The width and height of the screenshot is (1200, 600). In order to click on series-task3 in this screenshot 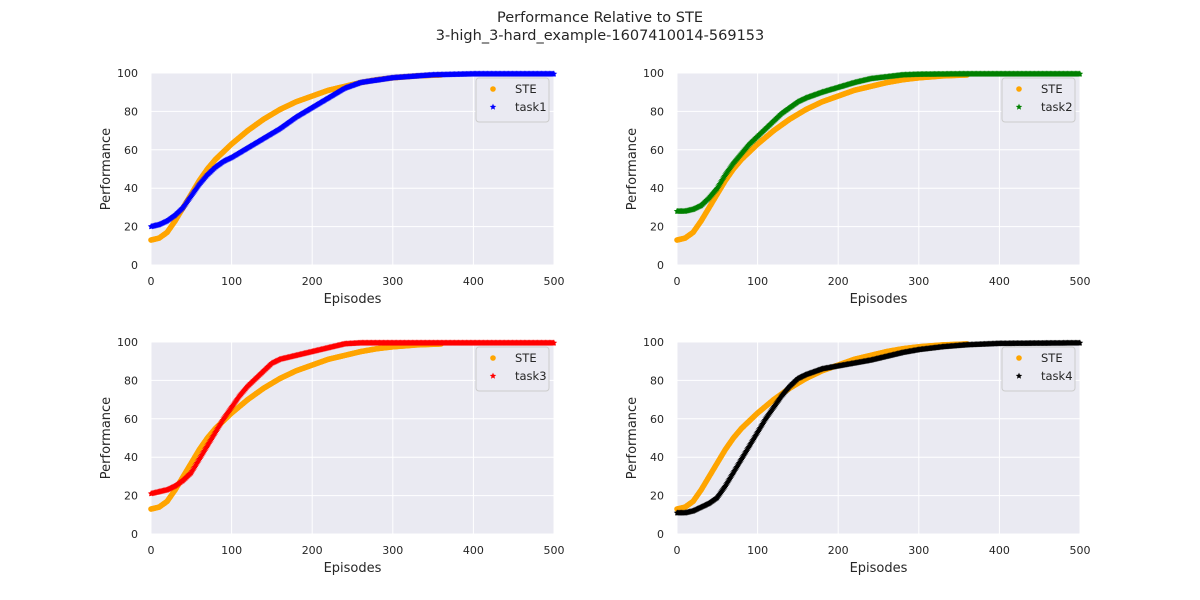, I will do `click(352, 418)`.